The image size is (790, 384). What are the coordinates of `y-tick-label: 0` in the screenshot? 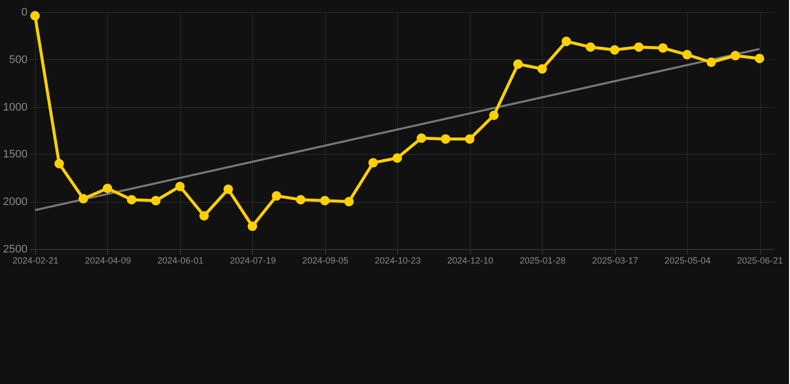 It's located at (24, 12).